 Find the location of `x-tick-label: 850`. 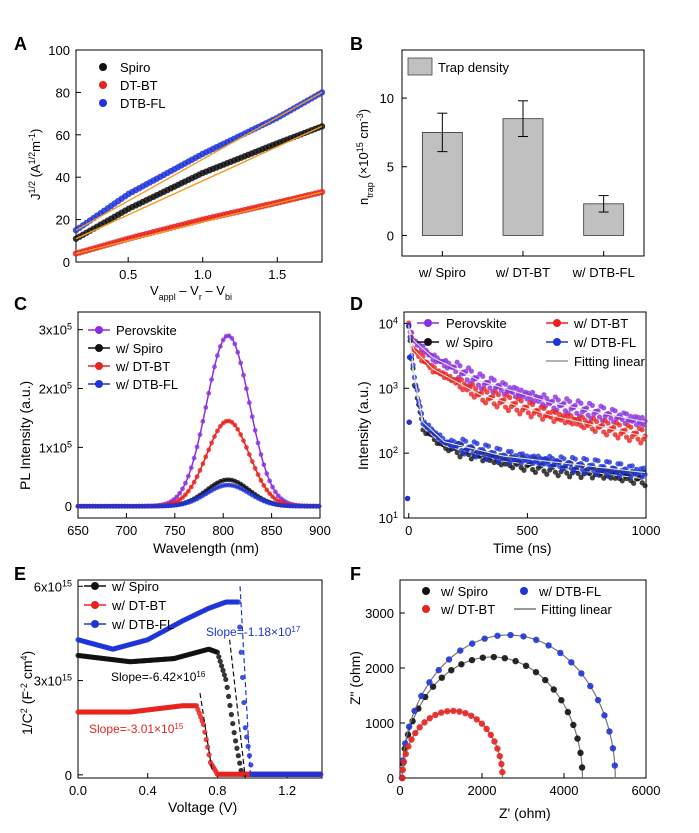

x-tick-label: 850 is located at coordinates (272, 530).